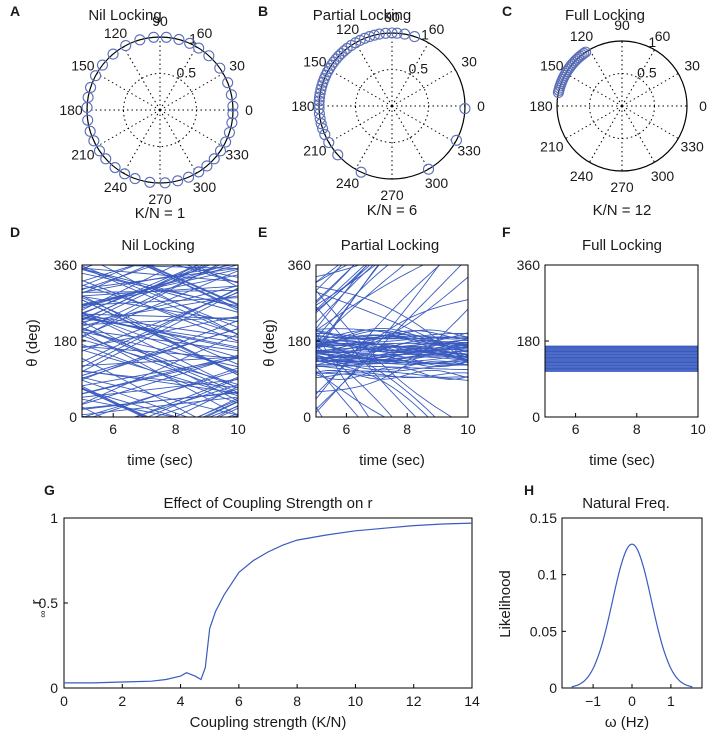 The image size is (709, 736). I want to click on x-tick-label: 8, so click(176, 429).